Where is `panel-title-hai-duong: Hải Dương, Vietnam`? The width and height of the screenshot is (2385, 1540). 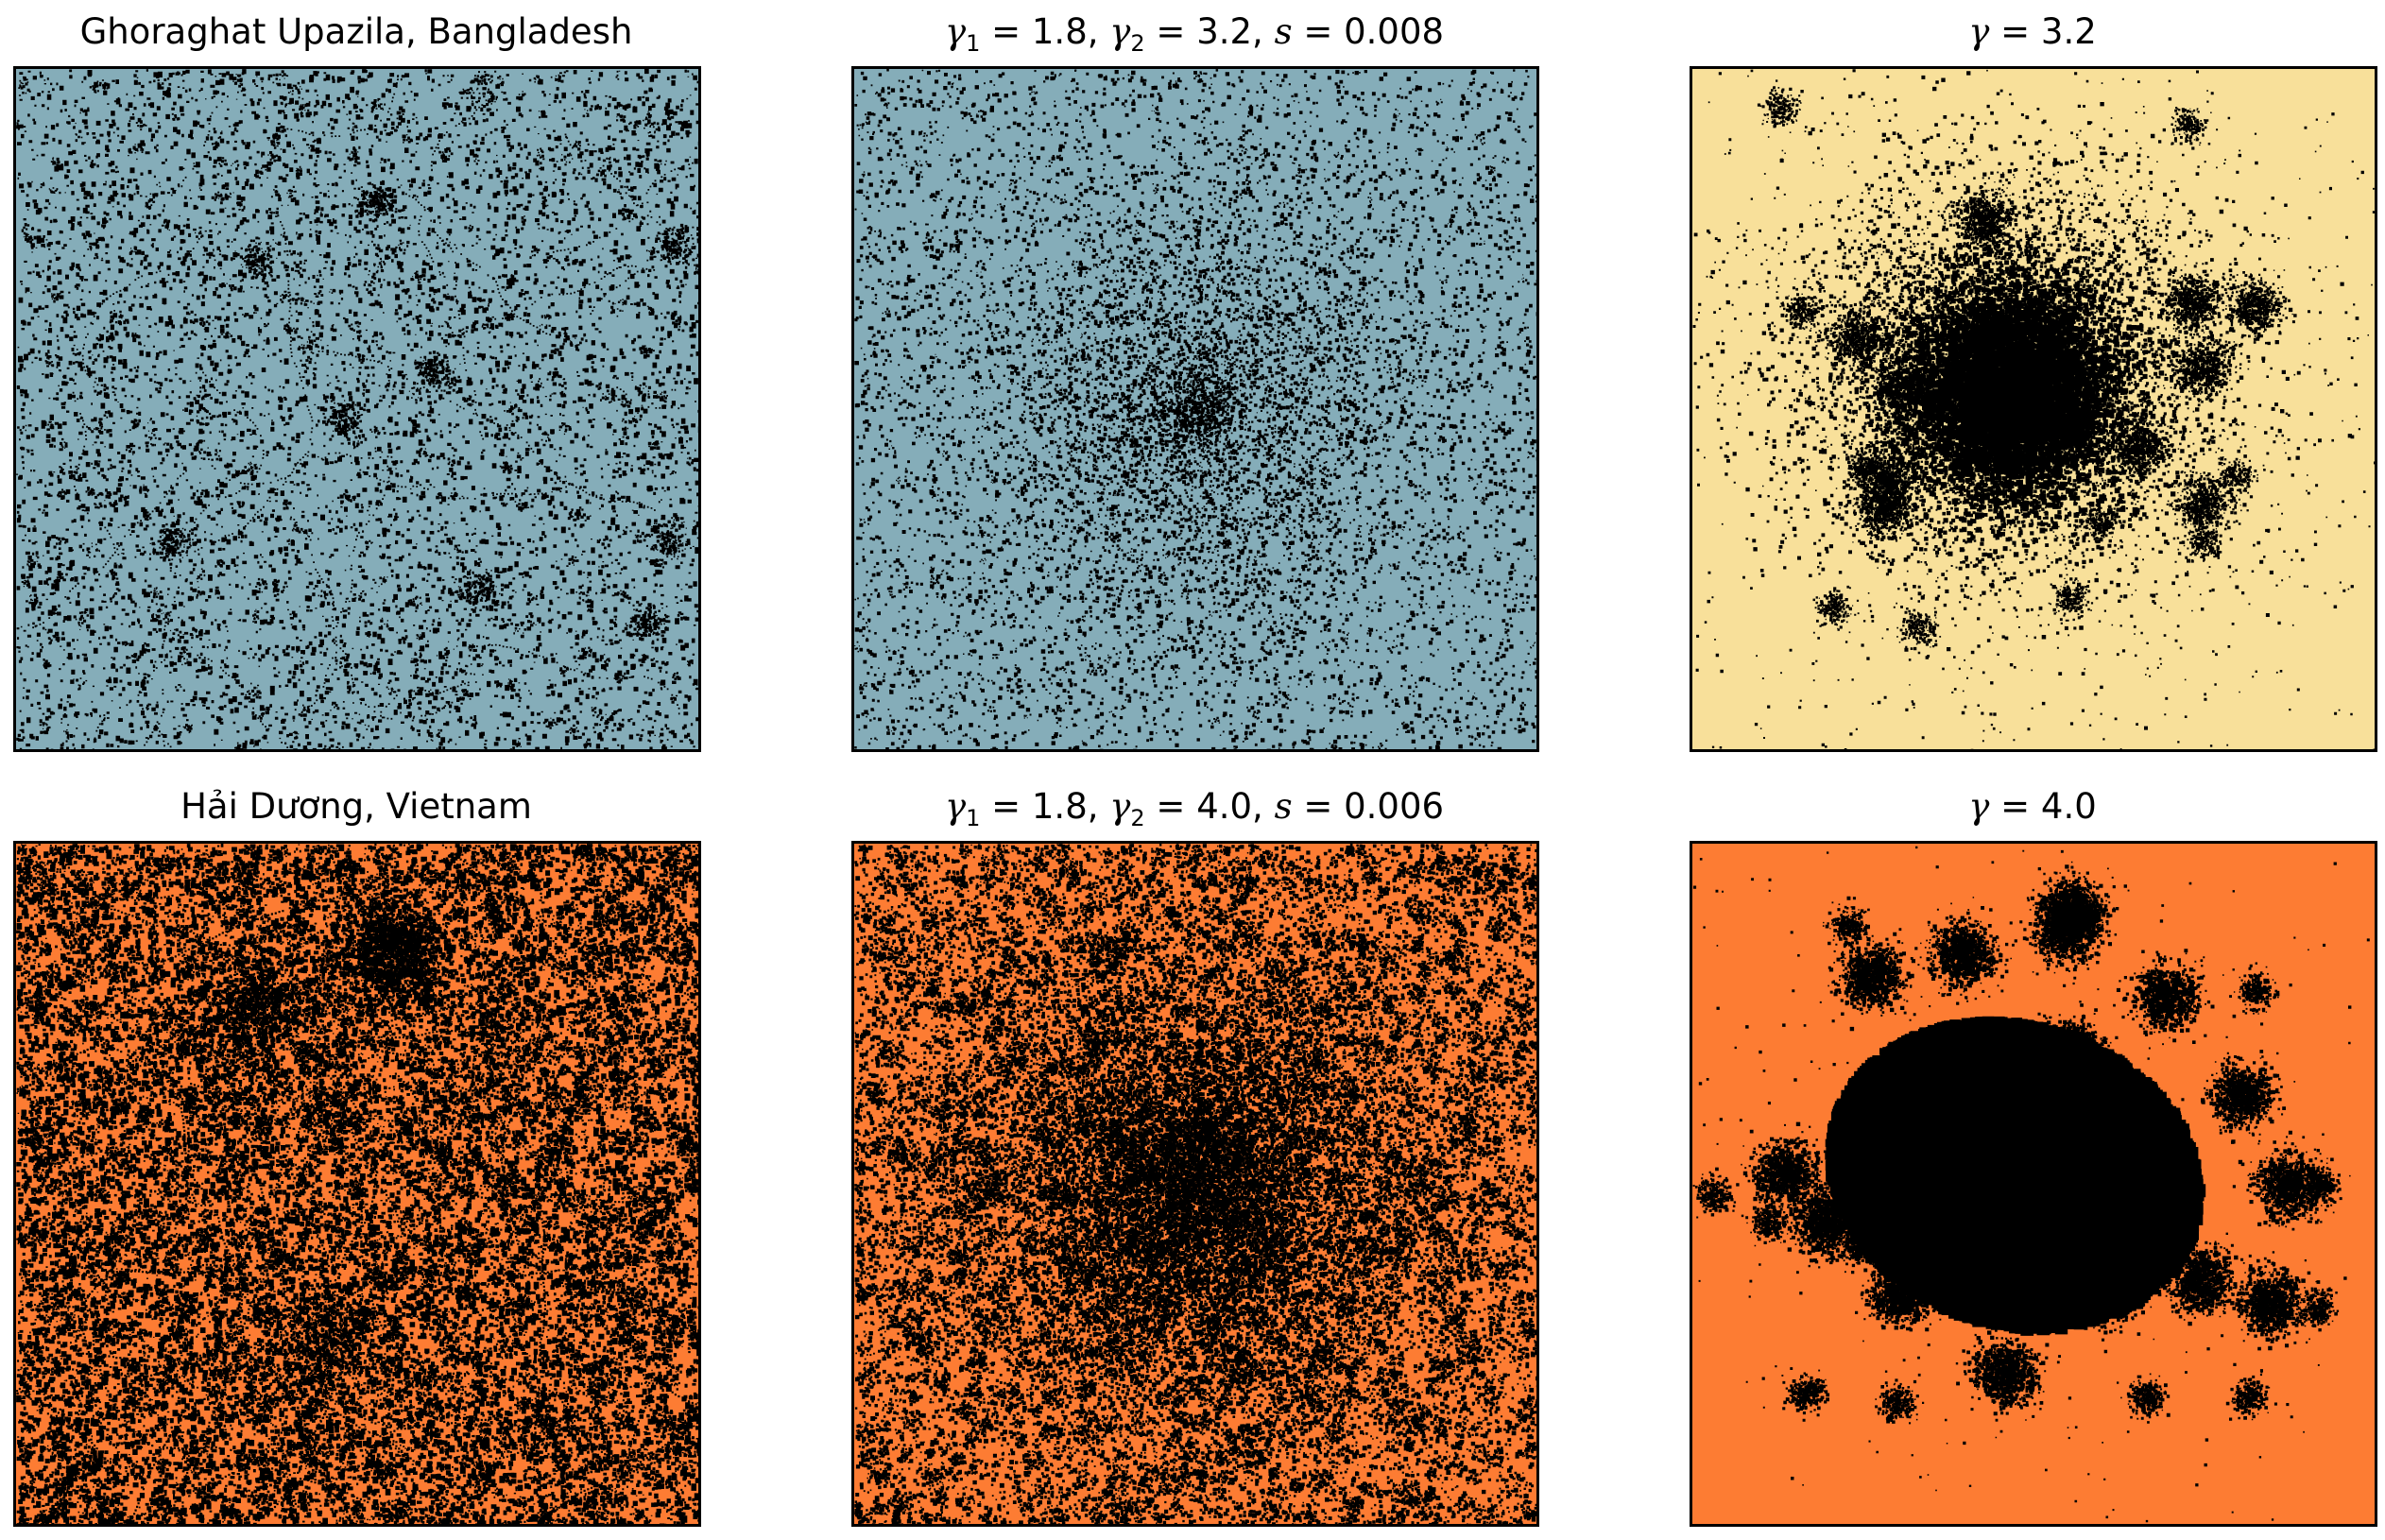 panel-title-hai-duong: Hải Dương, Vietnam is located at coordinates (356, 807).